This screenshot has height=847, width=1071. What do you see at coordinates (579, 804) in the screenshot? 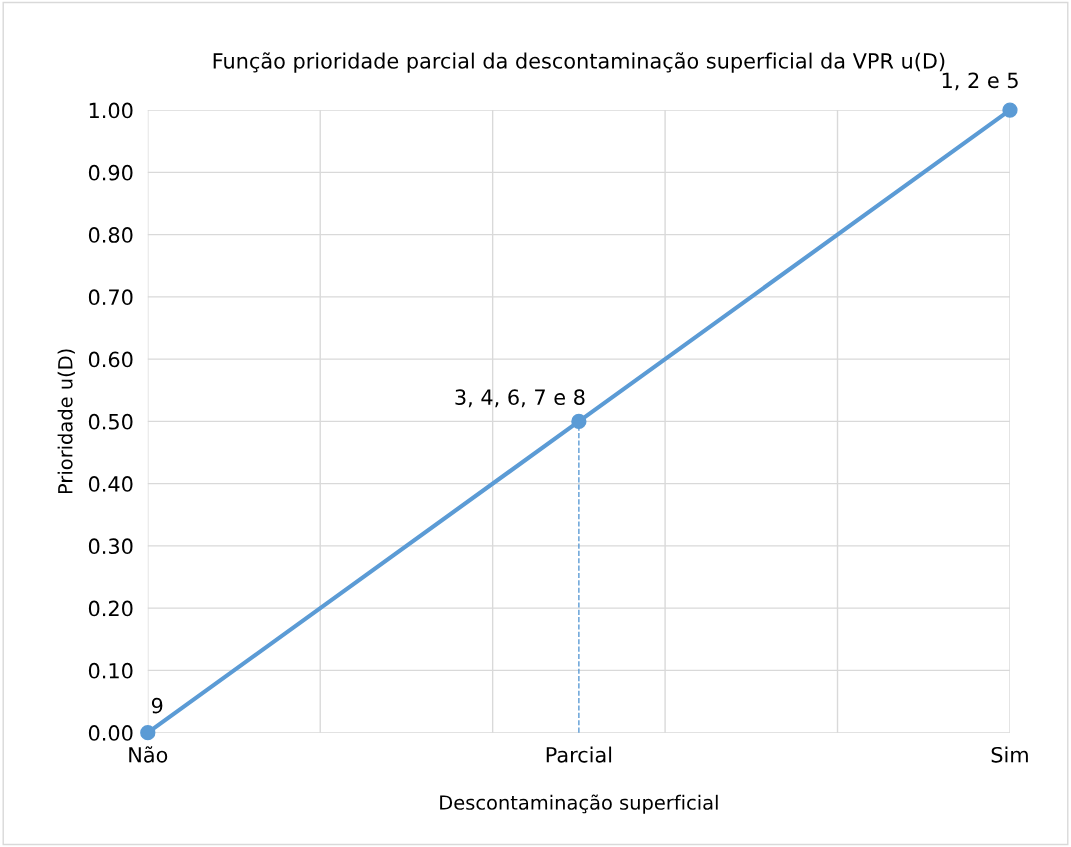
I see `x-axis-title: Descontaminação superficial` at bounding box center [579, 804].